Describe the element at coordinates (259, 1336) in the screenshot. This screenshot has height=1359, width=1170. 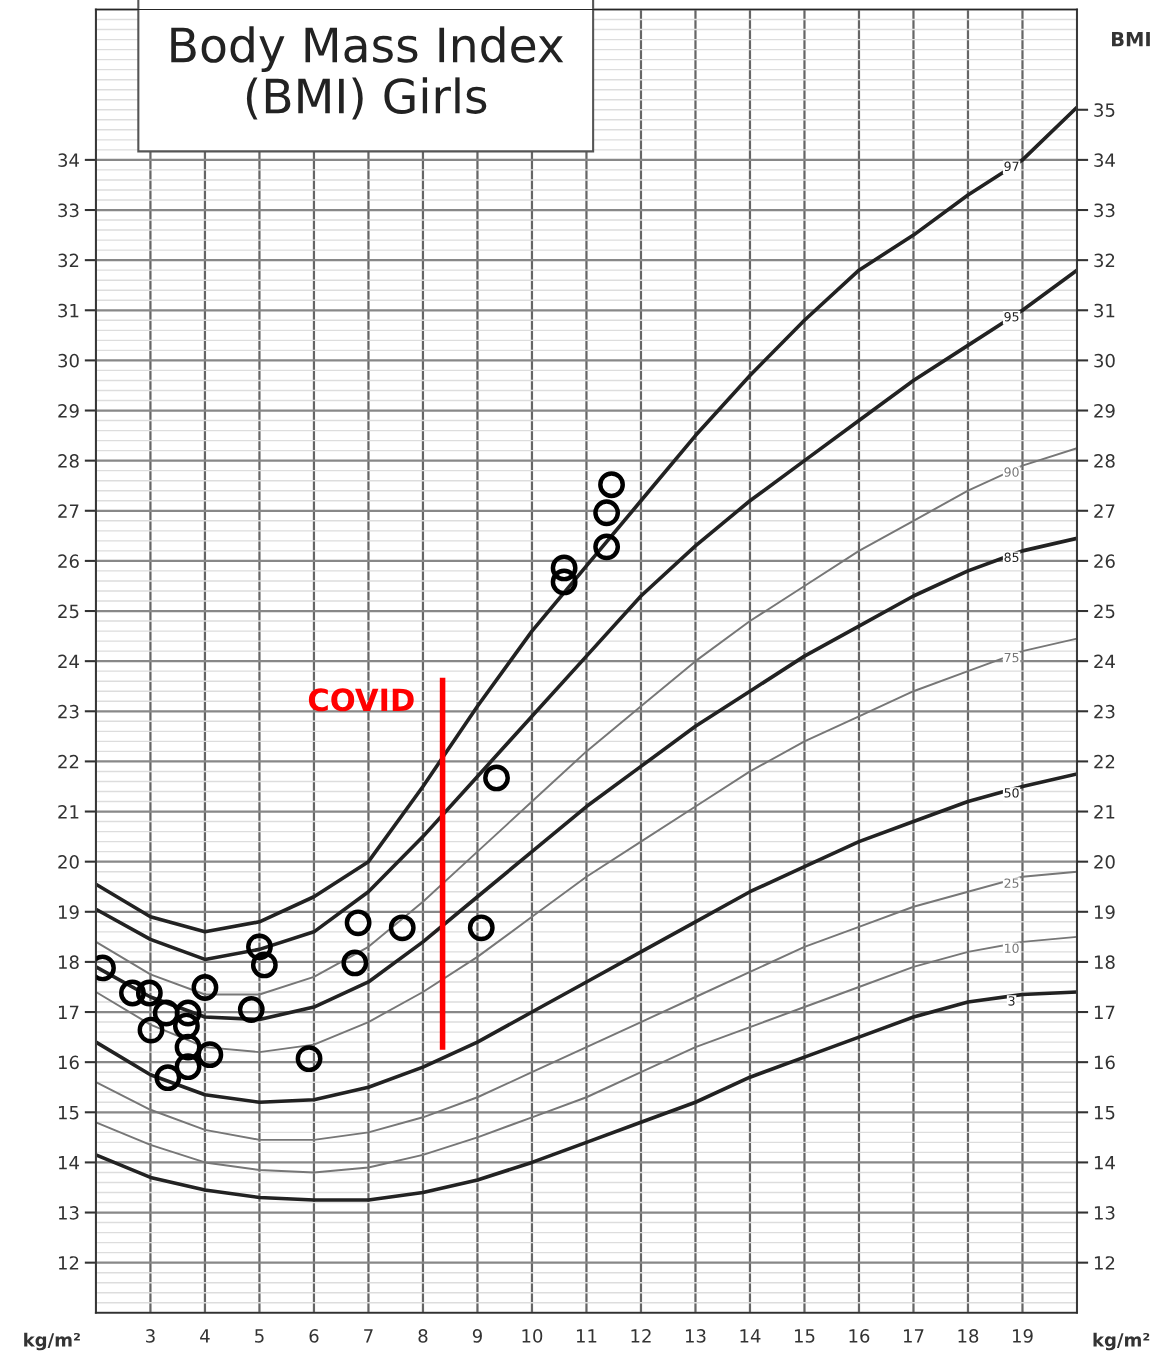
I see `x-tick-label: 5` at that location.